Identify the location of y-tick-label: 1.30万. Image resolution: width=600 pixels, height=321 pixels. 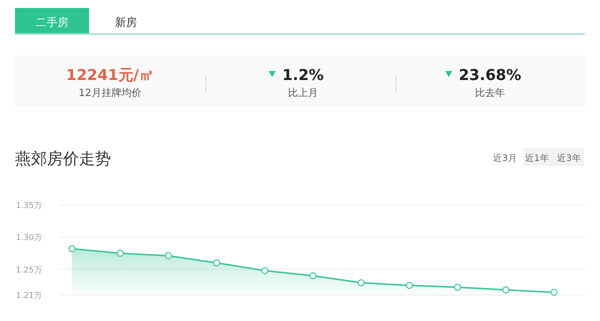
(29, 237).